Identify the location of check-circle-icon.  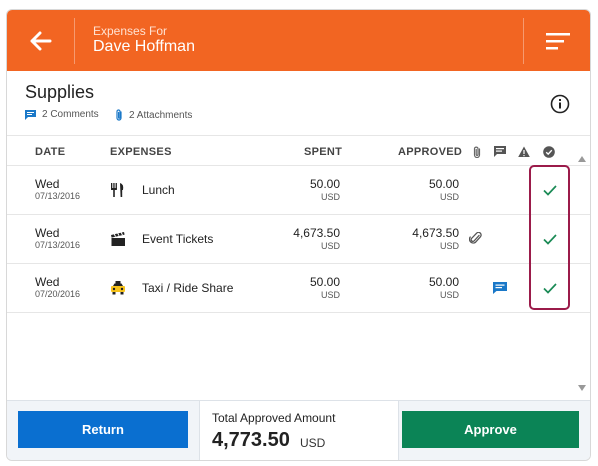
(549, 152).